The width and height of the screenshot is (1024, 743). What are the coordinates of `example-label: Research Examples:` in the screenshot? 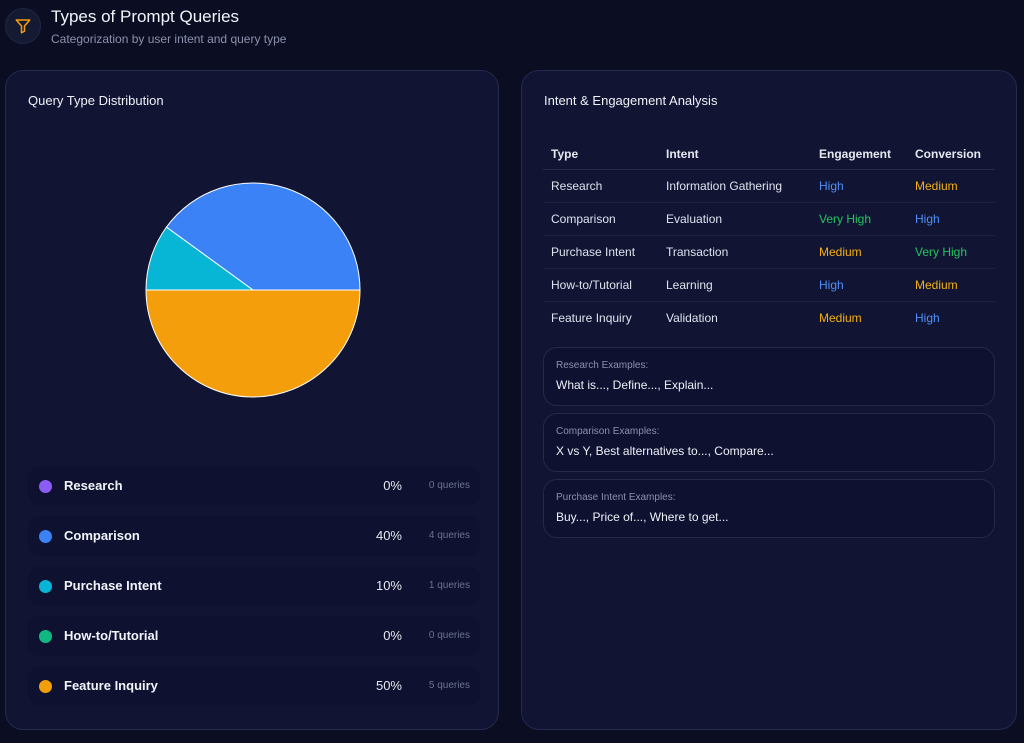 It's located at (602, 365).